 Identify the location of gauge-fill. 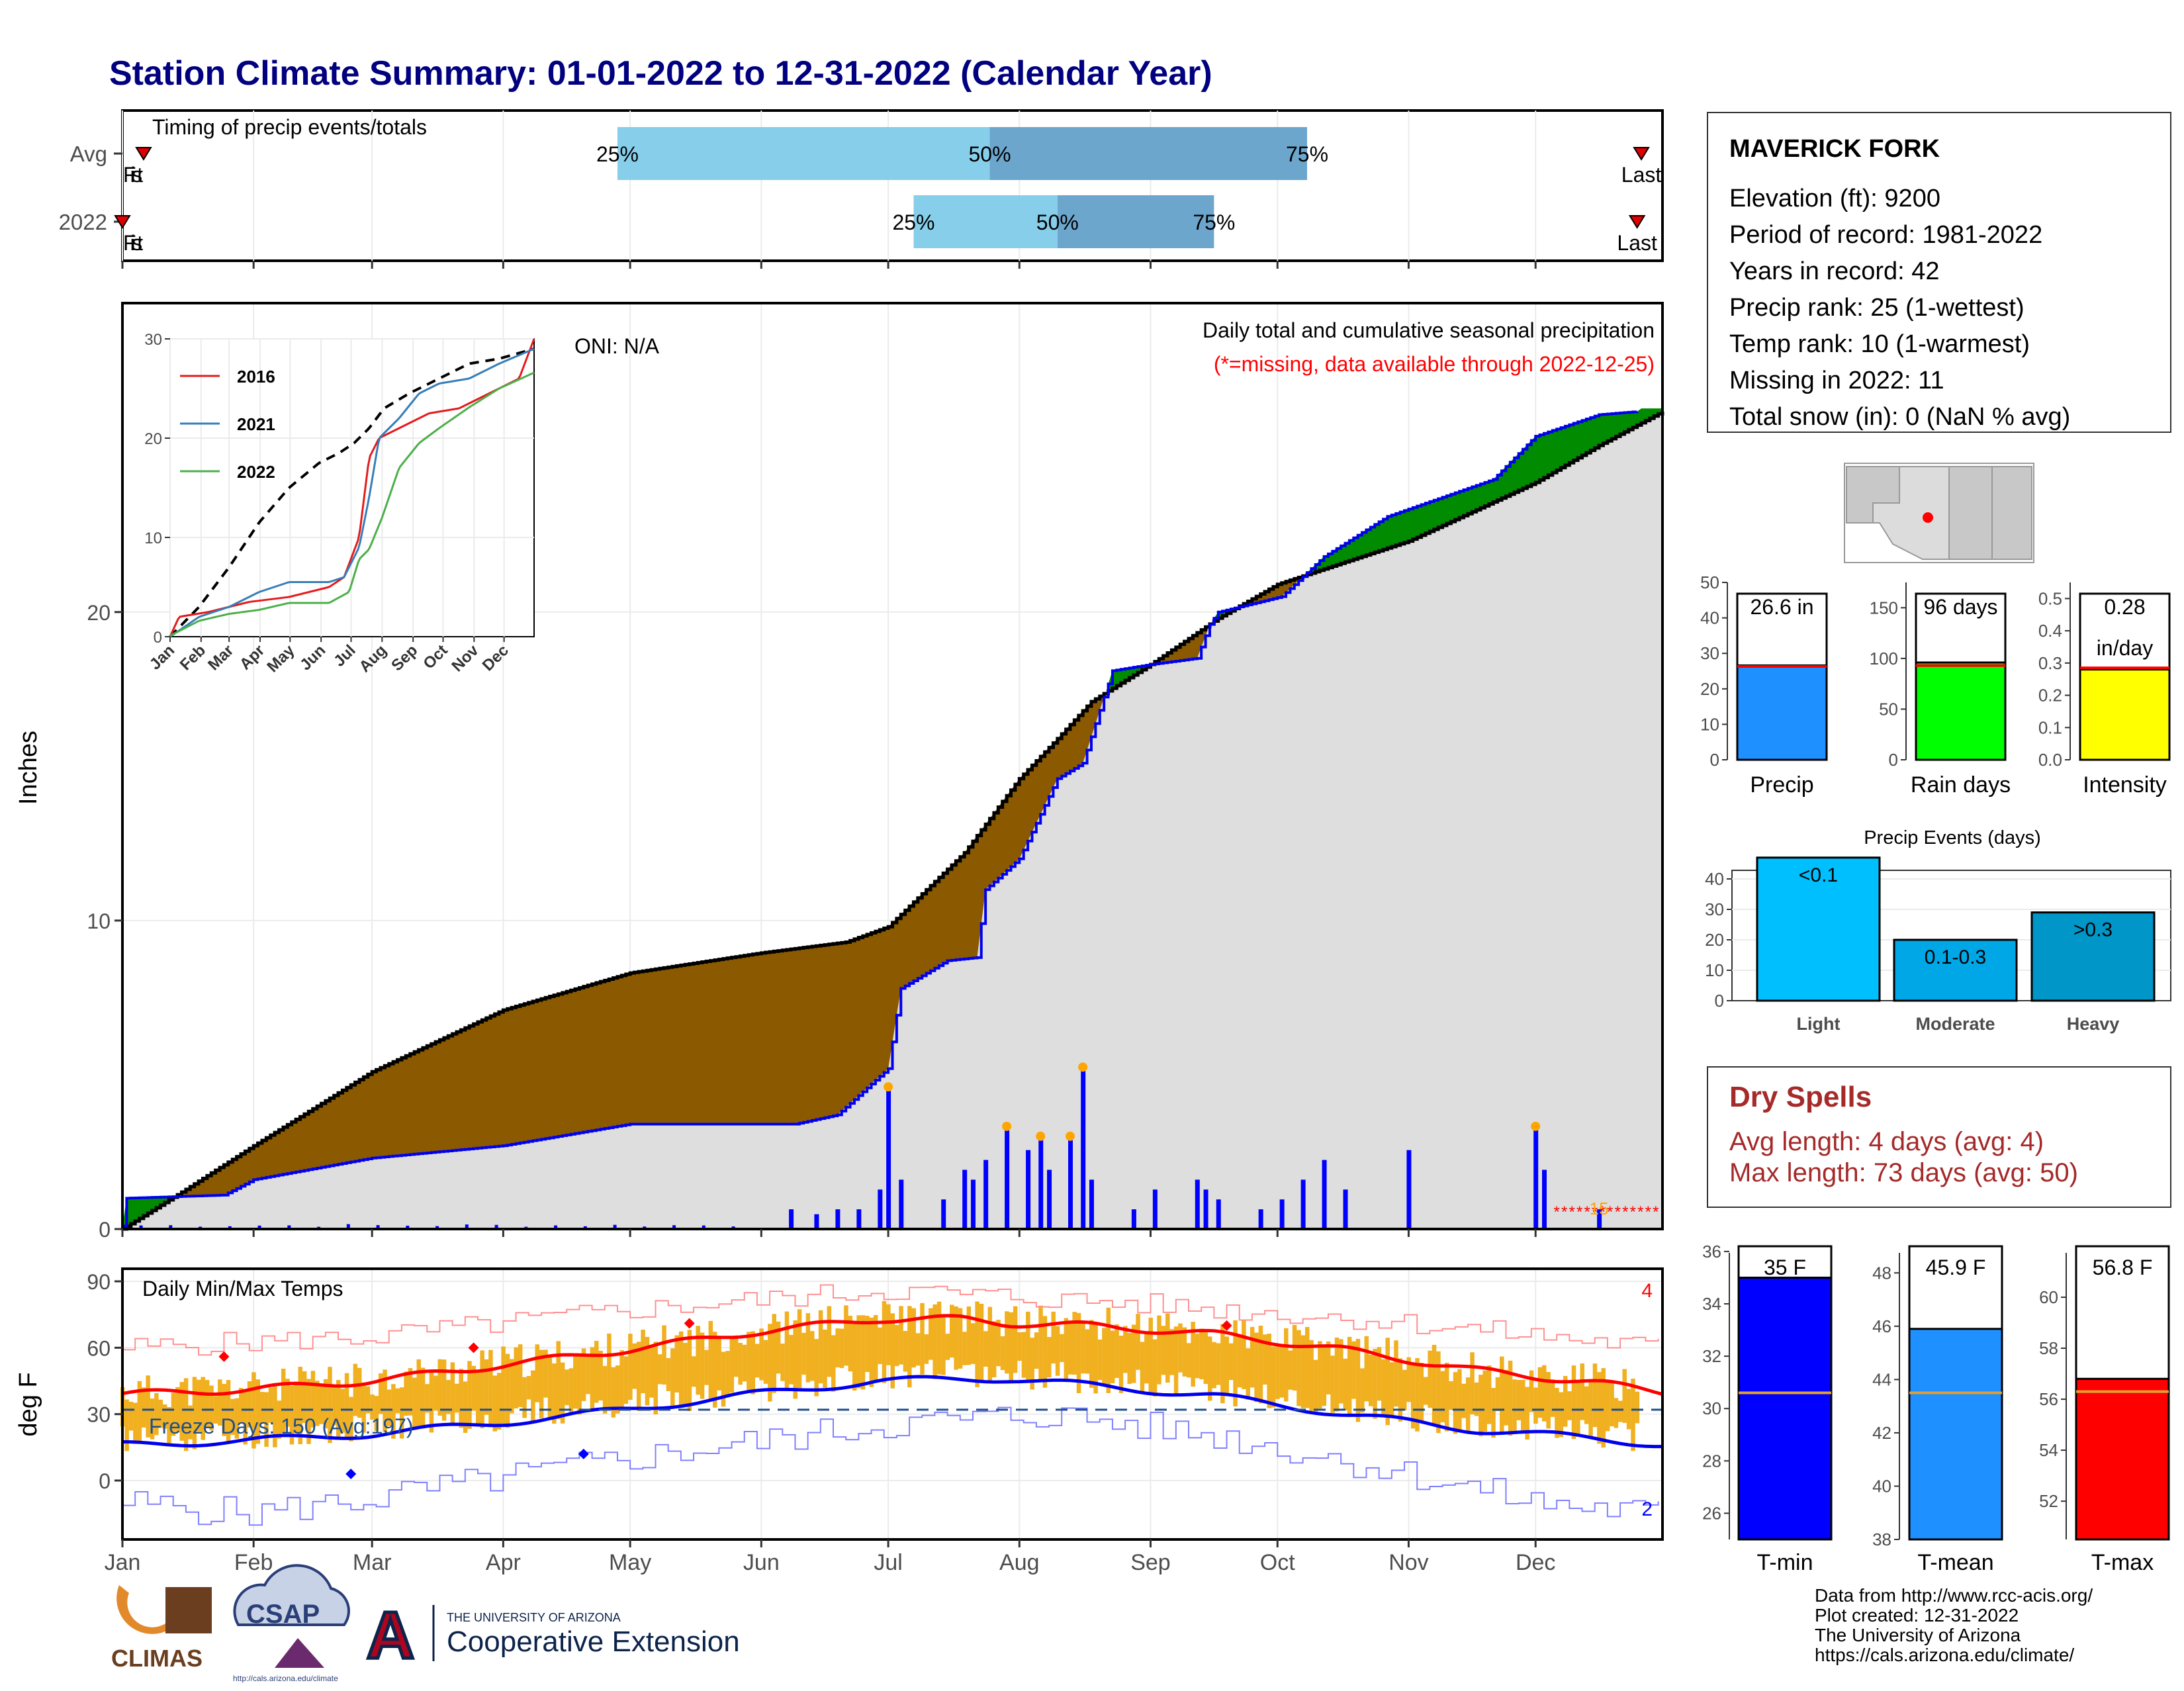
(1961, 711).